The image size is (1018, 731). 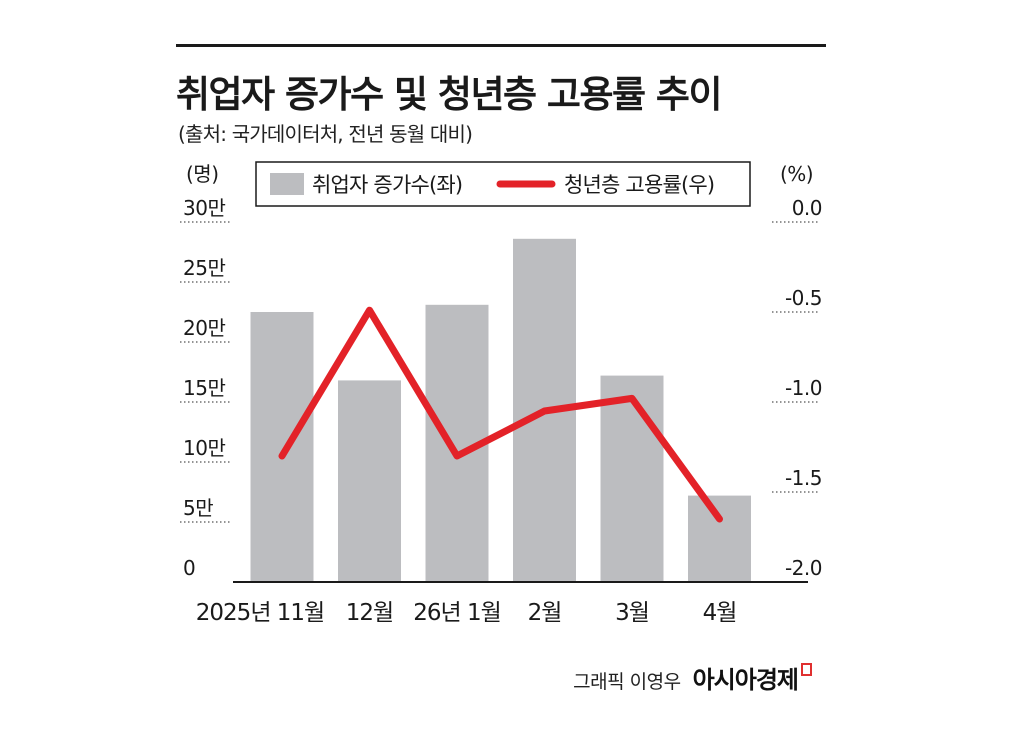 I want to click on brand-name: 아시아경제, so click(x=745, y=680).